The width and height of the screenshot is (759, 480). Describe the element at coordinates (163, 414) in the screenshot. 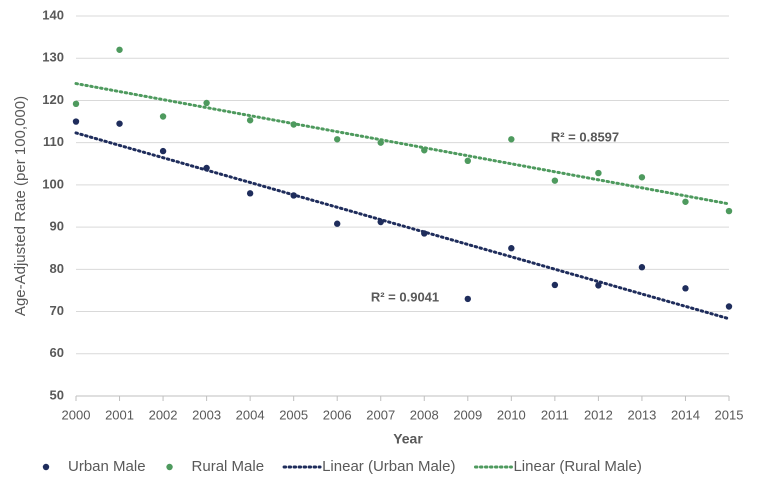

I see `x-tick-label: 2002` at that location.